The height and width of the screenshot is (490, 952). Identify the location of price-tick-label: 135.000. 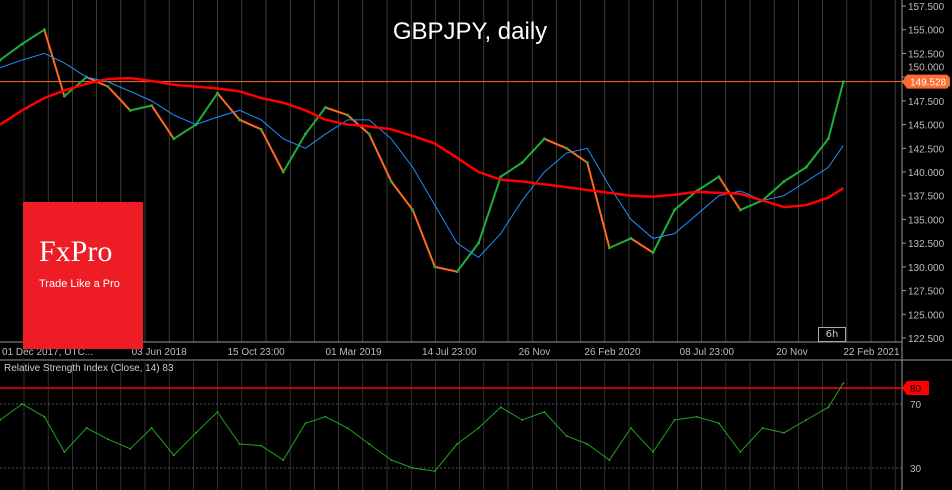
(926, 220).